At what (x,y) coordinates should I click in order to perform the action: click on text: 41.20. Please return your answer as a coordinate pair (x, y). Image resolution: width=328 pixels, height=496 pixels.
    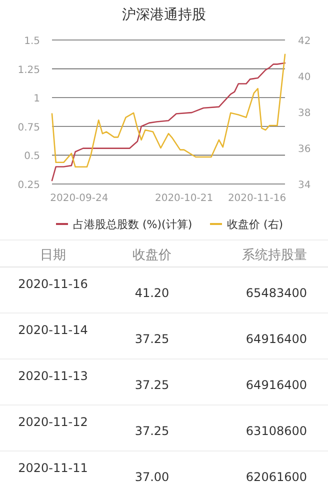
    Looking at the image, I should click on (152, 293).